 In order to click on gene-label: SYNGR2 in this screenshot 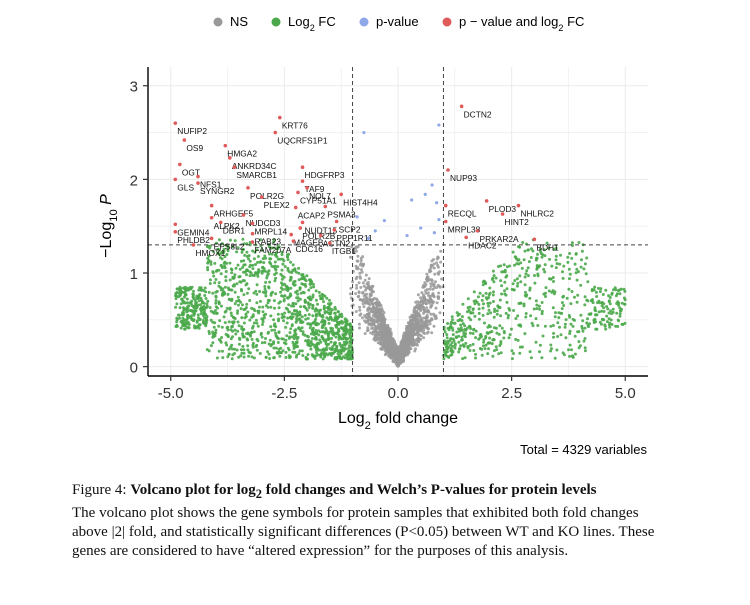, I will do `click(217, 191)`.